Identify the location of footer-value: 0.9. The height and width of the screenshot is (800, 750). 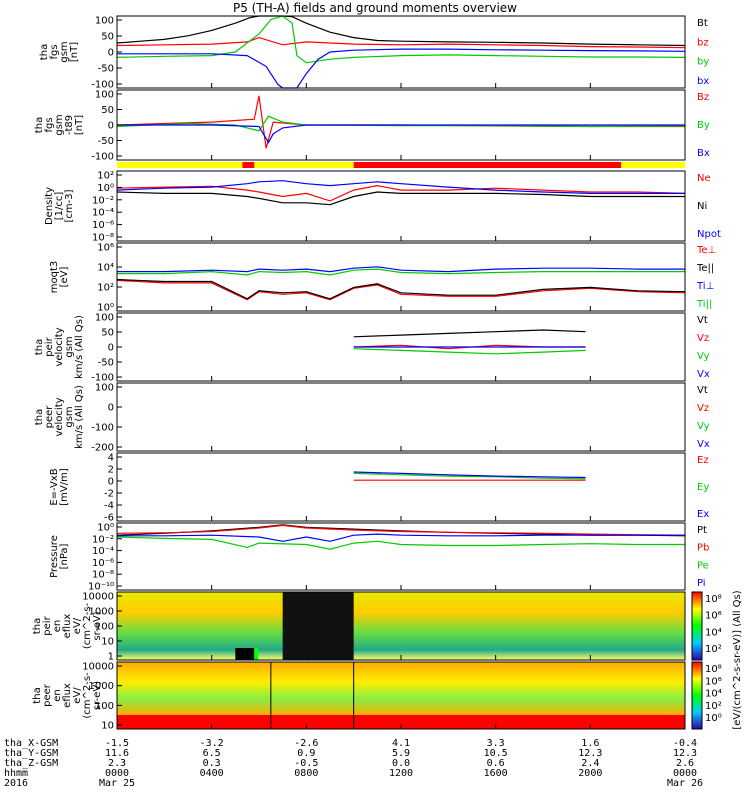
(306, 753).